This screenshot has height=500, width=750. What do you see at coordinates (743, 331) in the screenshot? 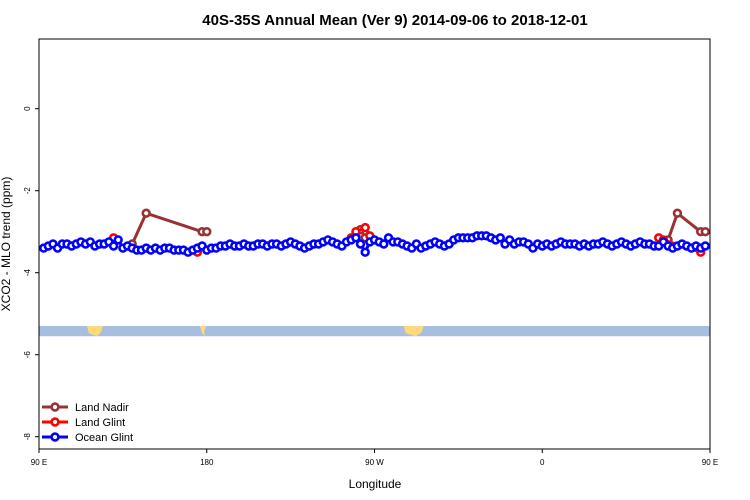
I see `land-australia-repeat` at bounding box center [743, 331].